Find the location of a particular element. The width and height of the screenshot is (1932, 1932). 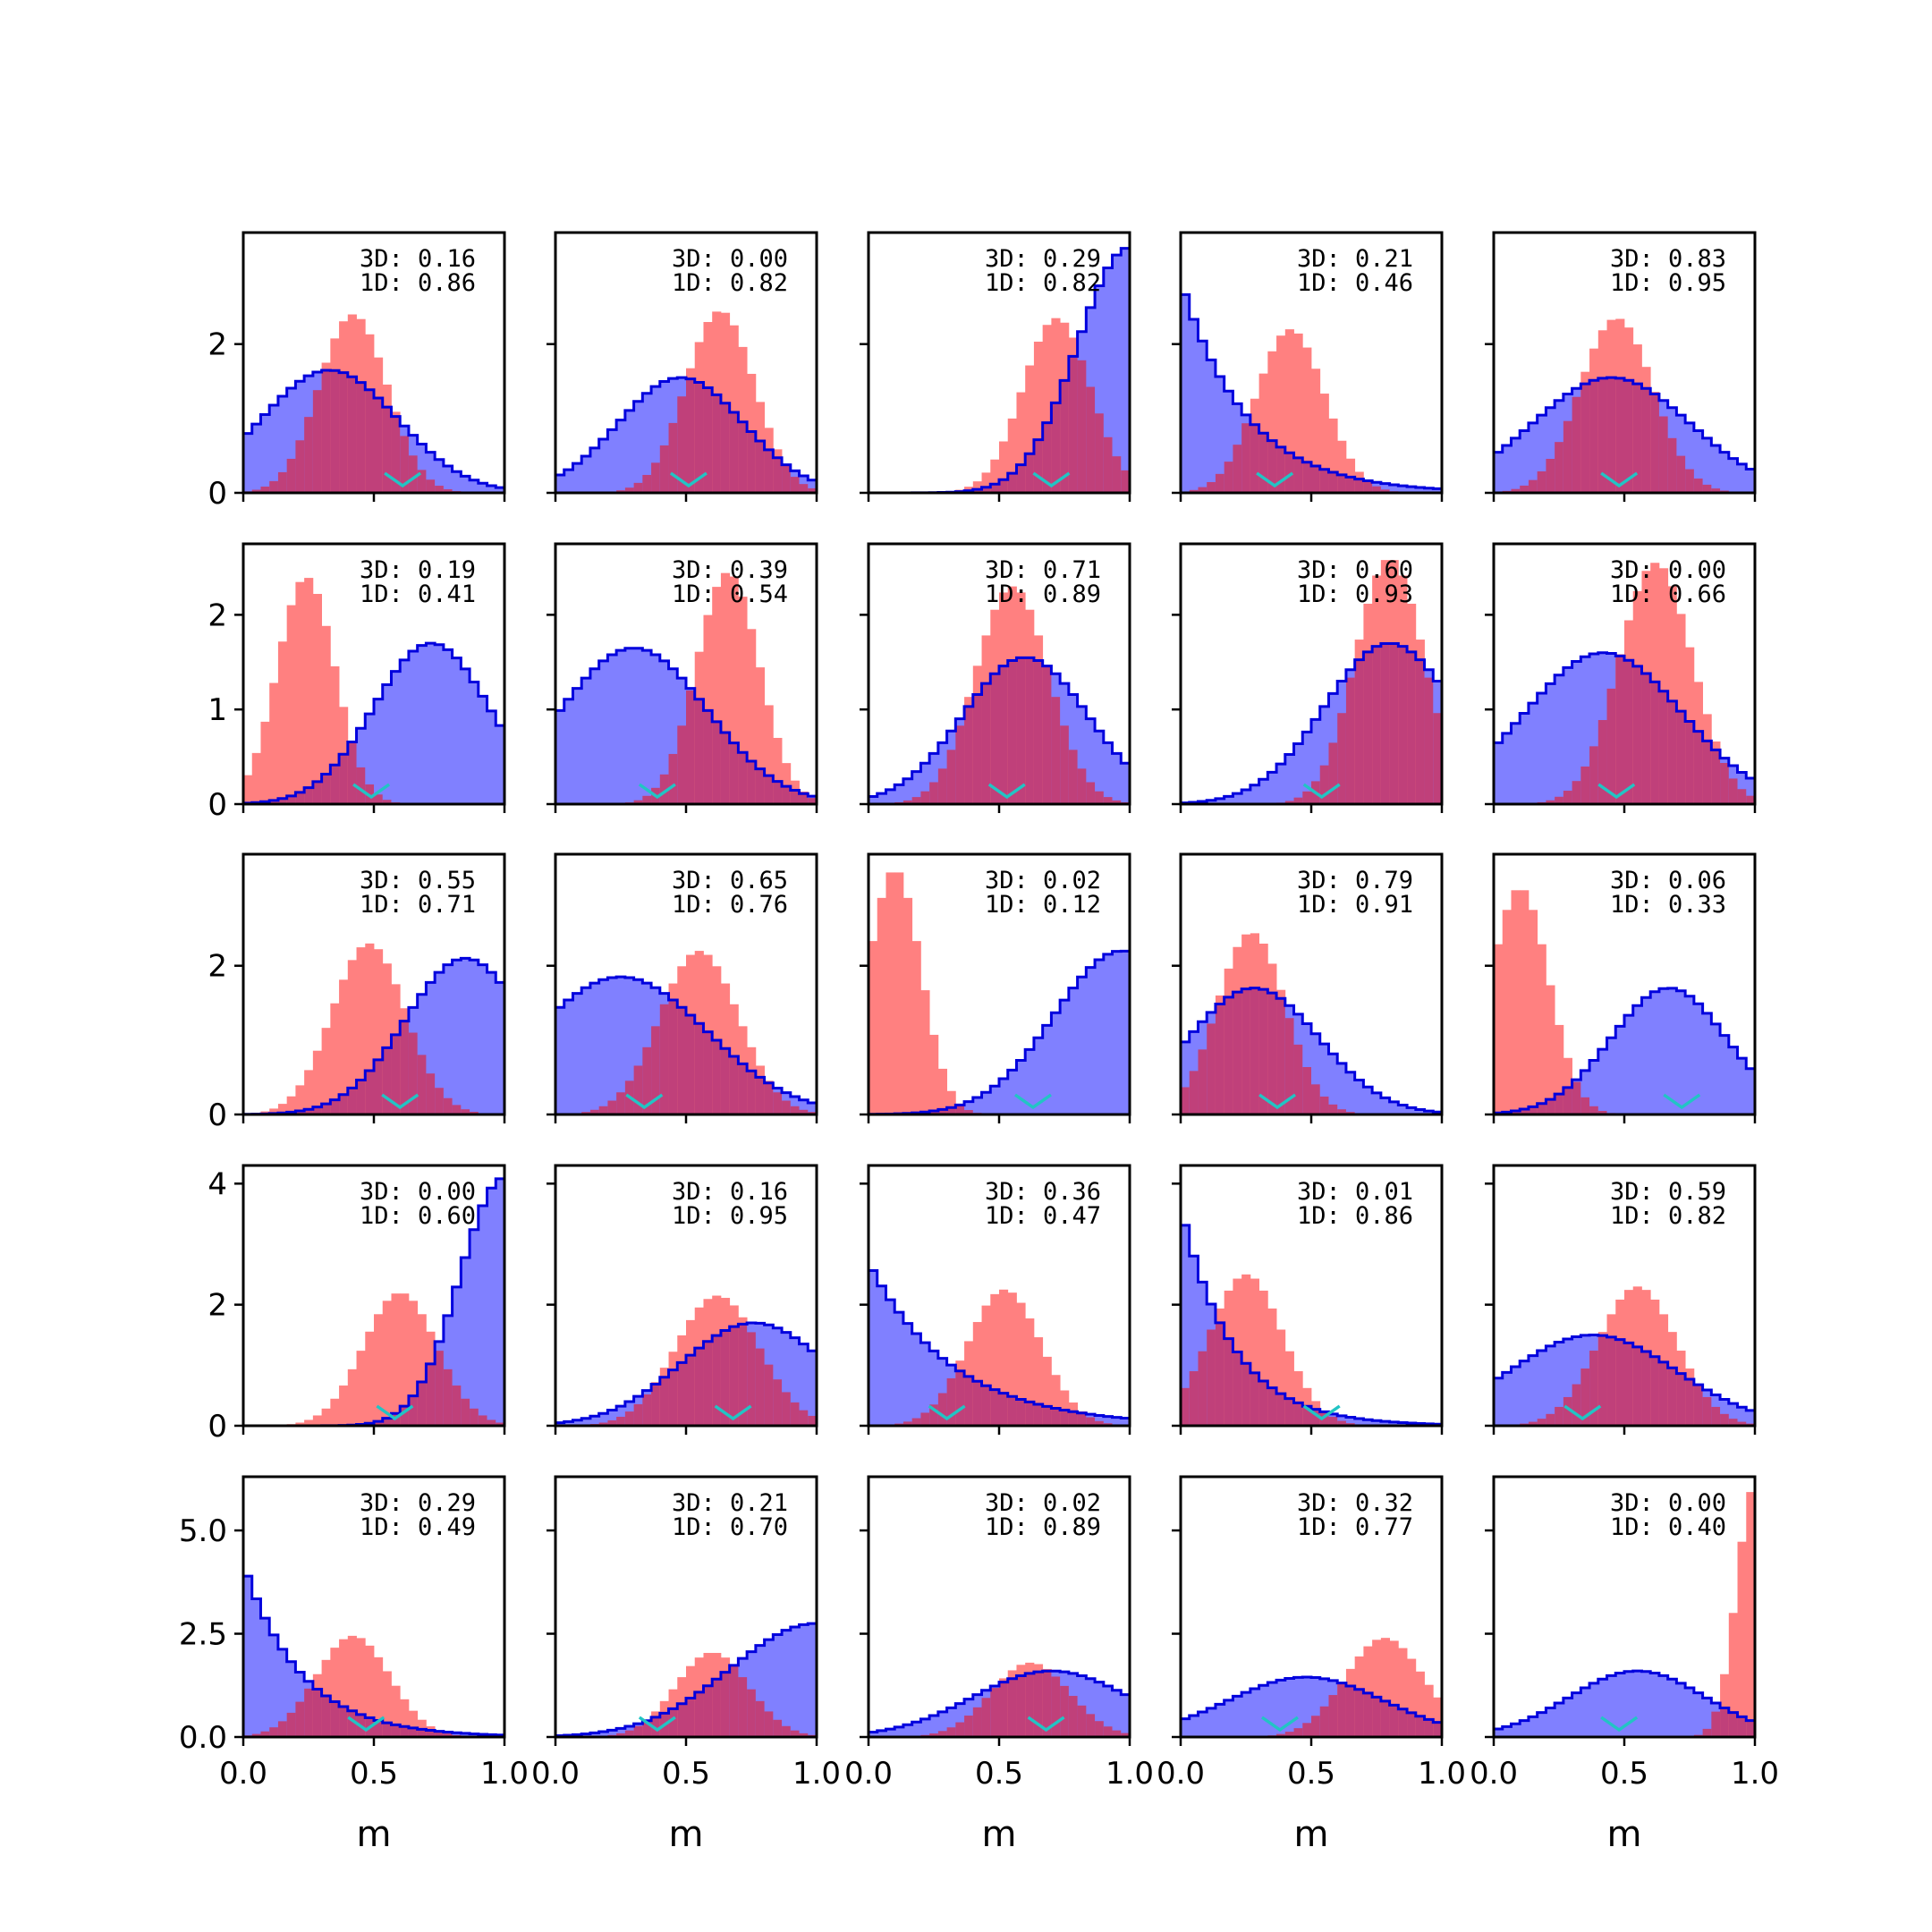

y-tick-label: 0 is located at coordinates (217, 805).